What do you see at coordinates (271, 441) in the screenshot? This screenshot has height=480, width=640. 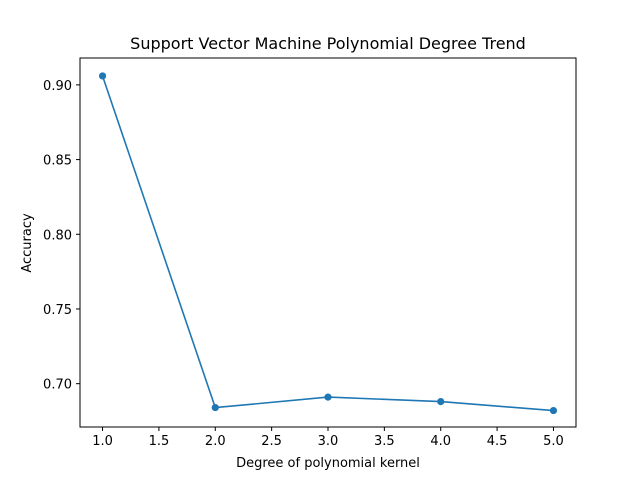 I see `x-tick-label: 2.5` at bounding box center [271, 441].